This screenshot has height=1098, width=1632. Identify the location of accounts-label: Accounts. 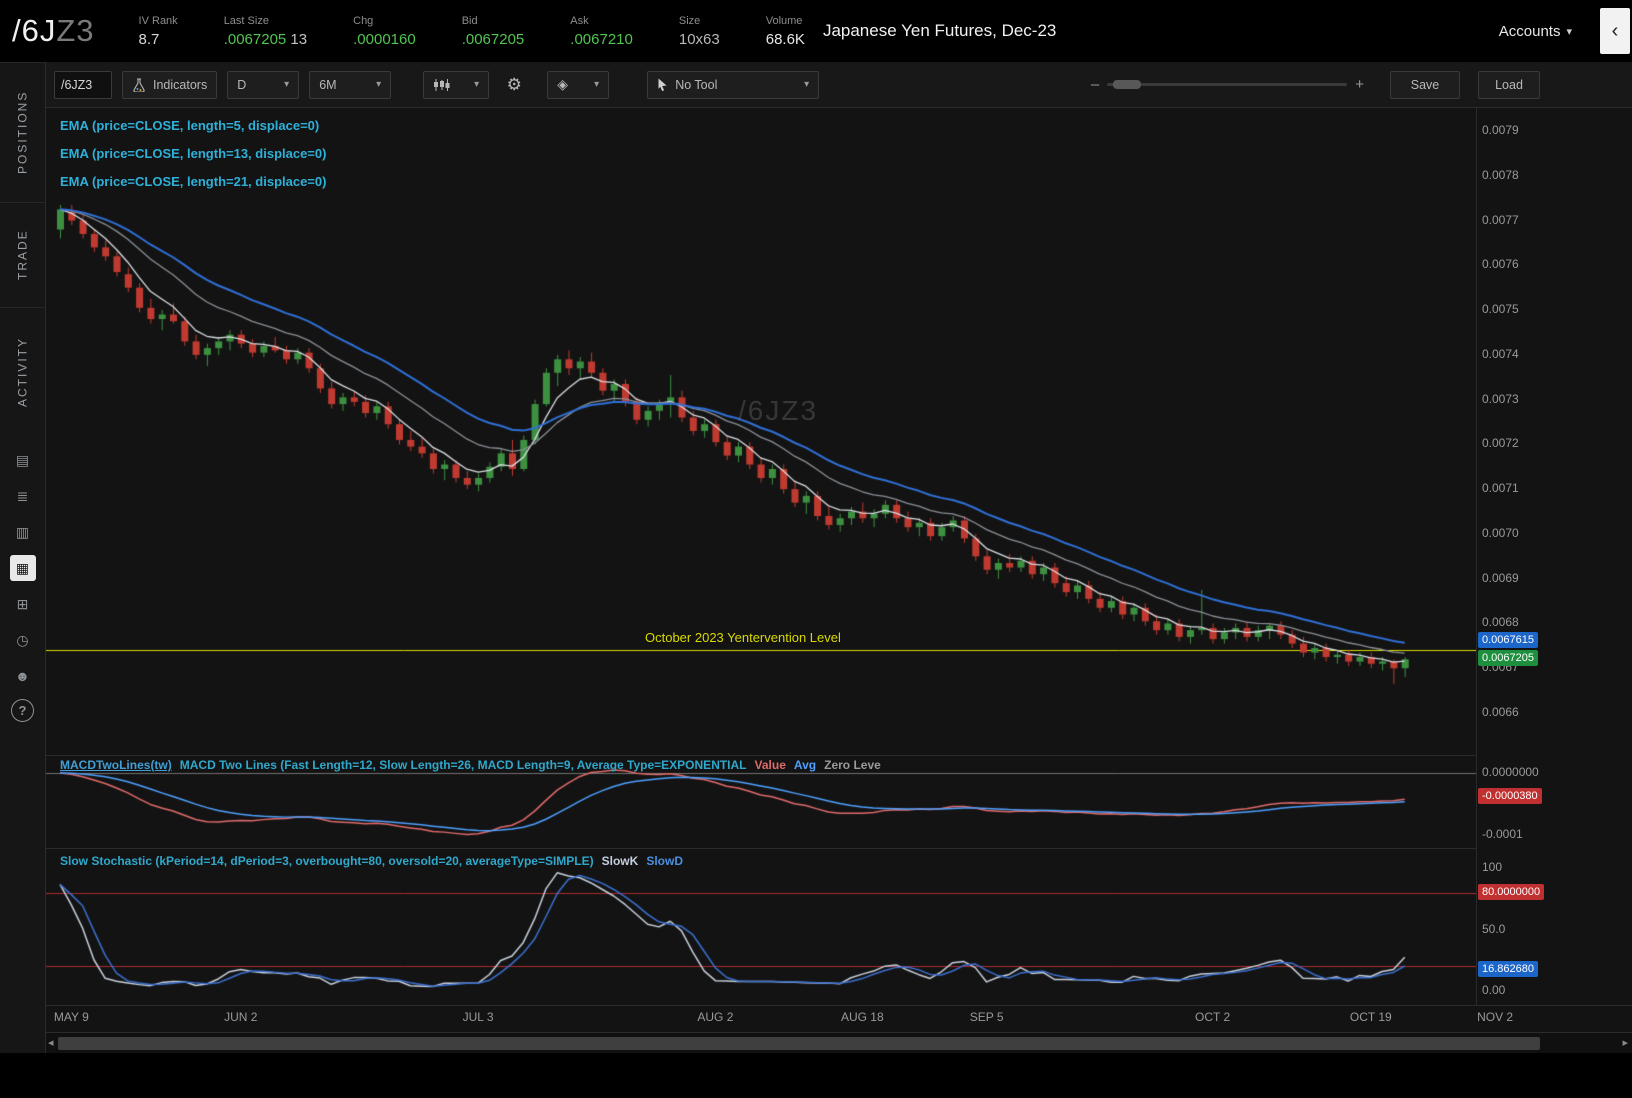
(1529, 31).